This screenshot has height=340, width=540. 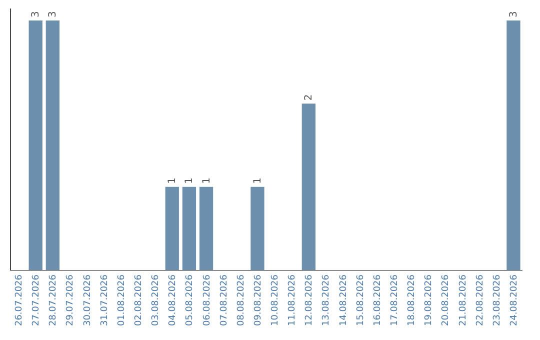 I want to click on x-tick-label: 08.08.2026, so click(x=241, y=300).